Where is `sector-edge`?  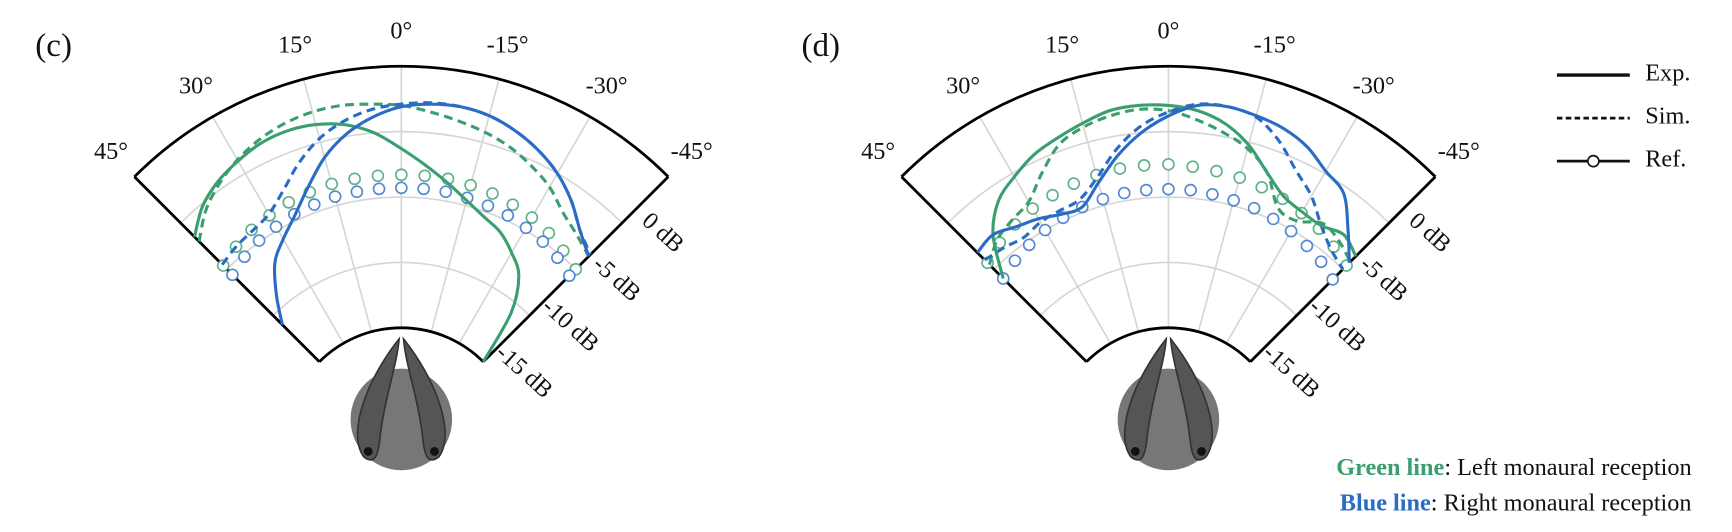 sector-edge is located at coordinates (994, 269).